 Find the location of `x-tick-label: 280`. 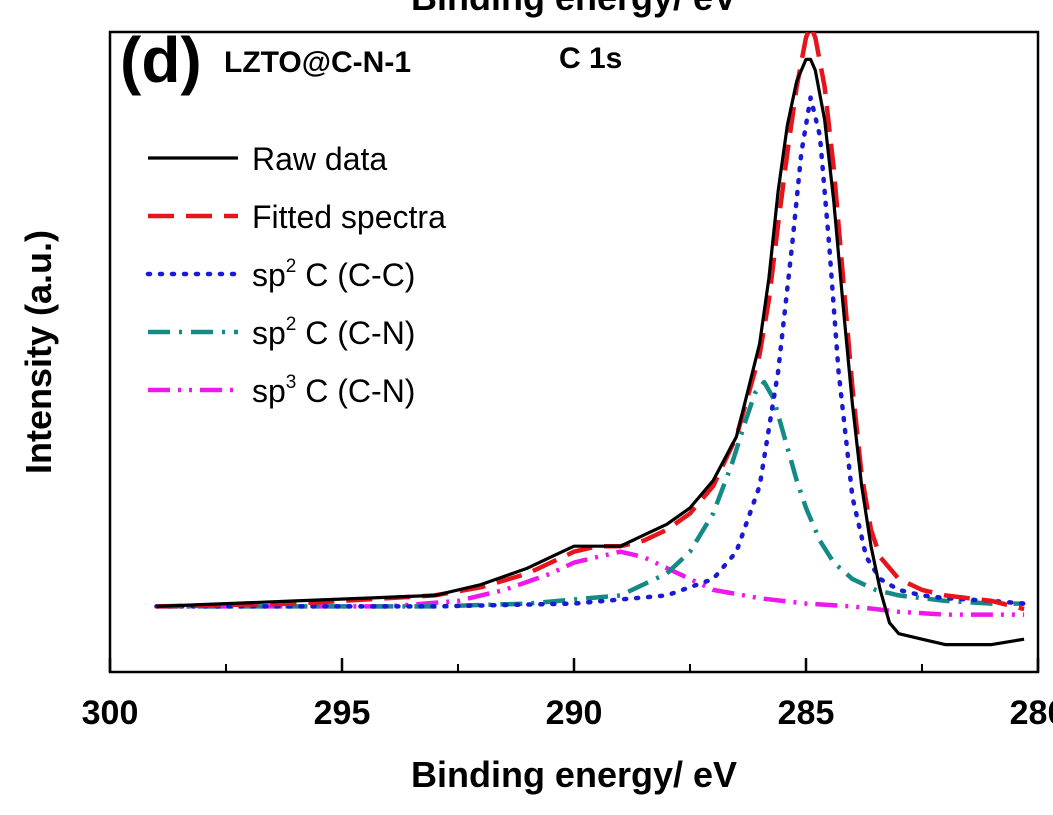

x-tick-label: 280 is located at coordinates (1031, 713).